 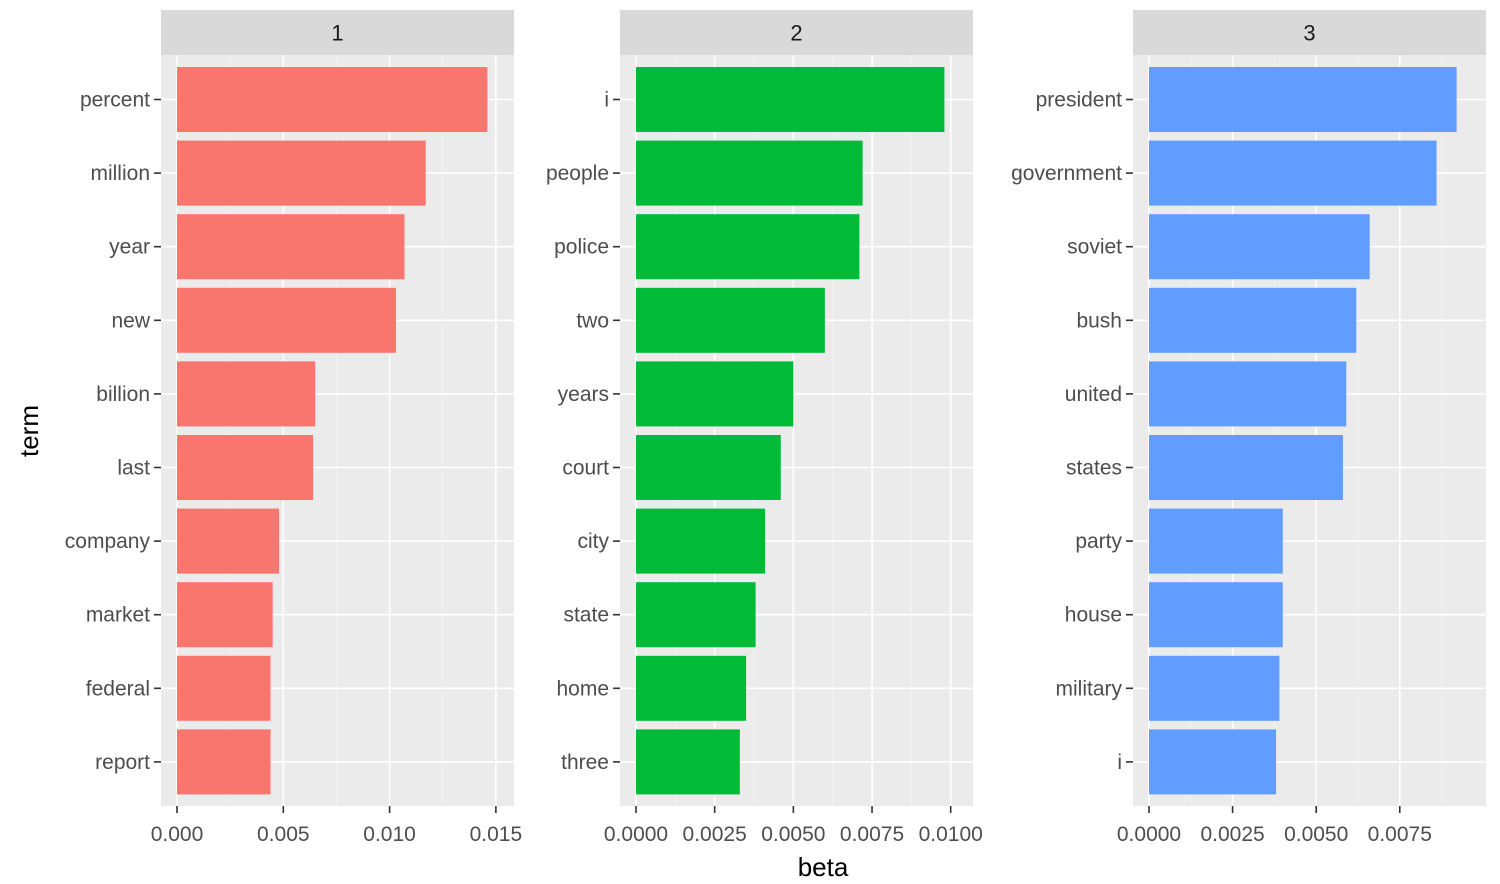 What do you see at coordinates (1098, 541) in the screenshot?
I see `y-tick-label: party` at bounding box center [1098, 541].